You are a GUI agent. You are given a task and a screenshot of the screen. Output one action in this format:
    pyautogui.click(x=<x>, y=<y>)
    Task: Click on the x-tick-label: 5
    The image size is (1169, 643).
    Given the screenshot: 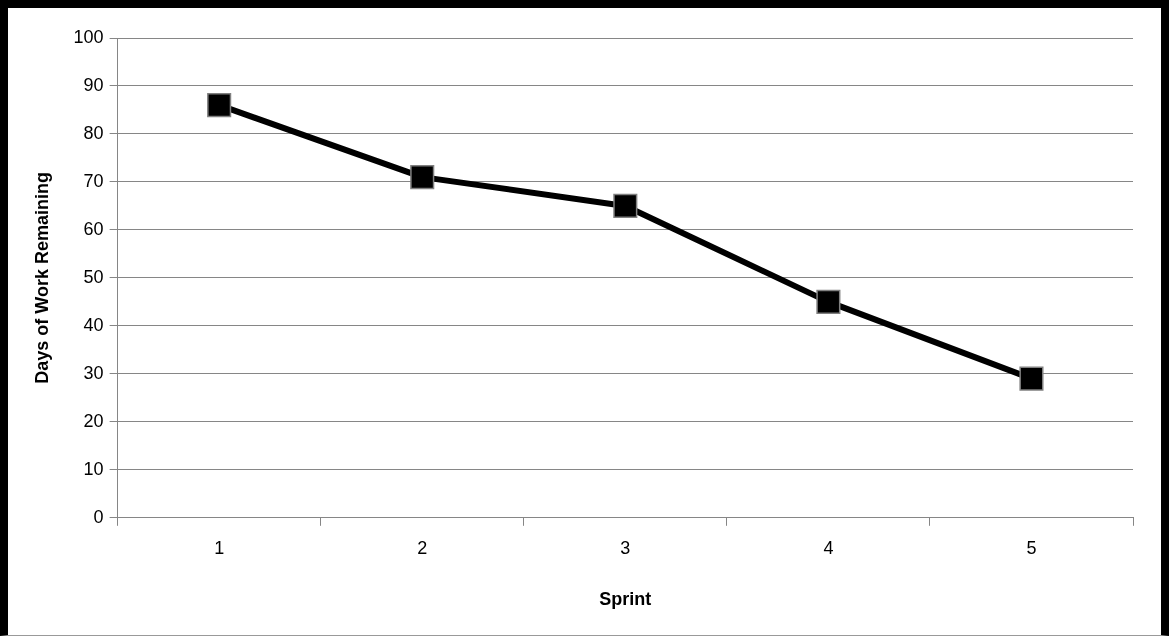 What is the action you would take?
    pyautogui.click(x=1031, y=547)
    